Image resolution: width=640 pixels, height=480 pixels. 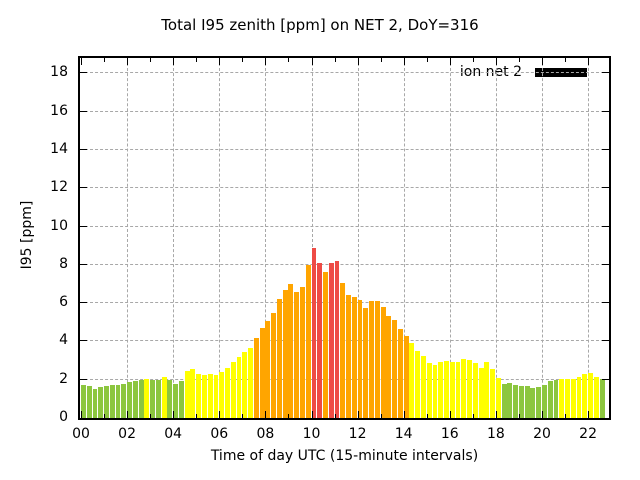 What do you see at coordinates (63, 340) in the screenshot?
I see `y-tick-label: 4` at bounding box center [63, 340].